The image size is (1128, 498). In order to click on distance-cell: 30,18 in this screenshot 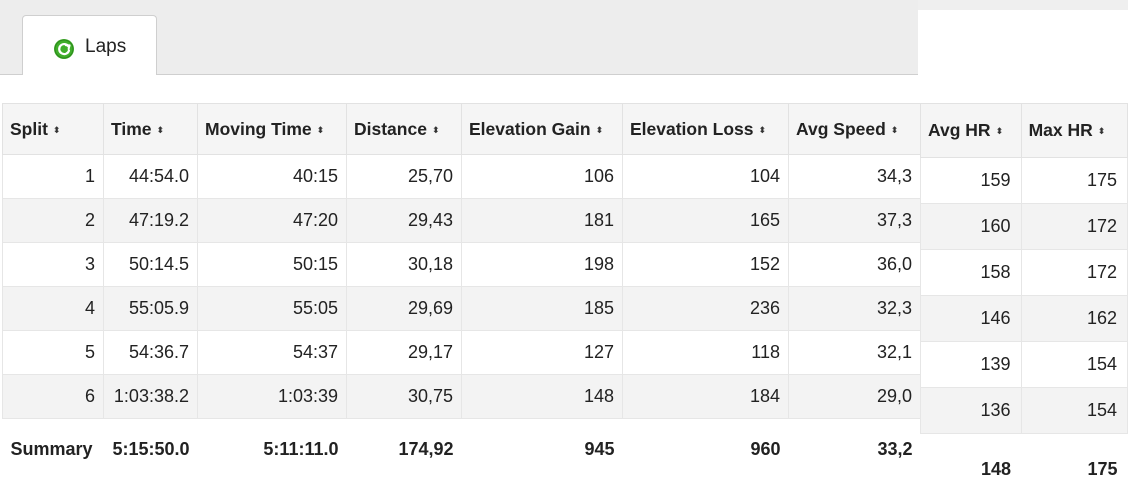, I will do `click(404, 264)`.